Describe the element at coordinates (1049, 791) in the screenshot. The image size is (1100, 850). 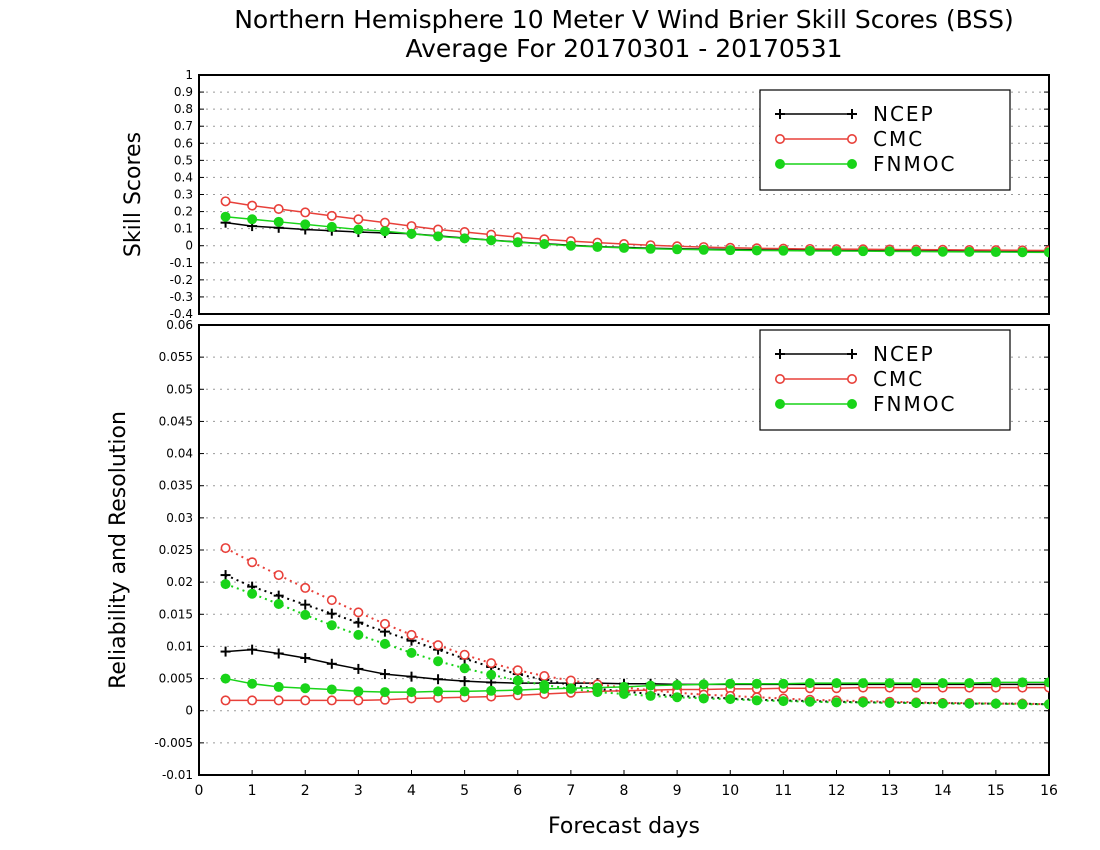
I see `x-tick-label: 16` at that location.